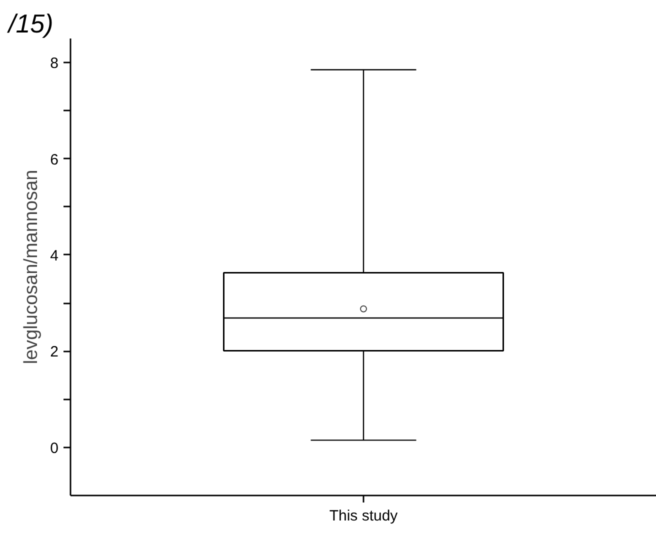  Describe the element at coordinates (30, 23) in the screenshot. I see `chart-title: /15)` at that location.